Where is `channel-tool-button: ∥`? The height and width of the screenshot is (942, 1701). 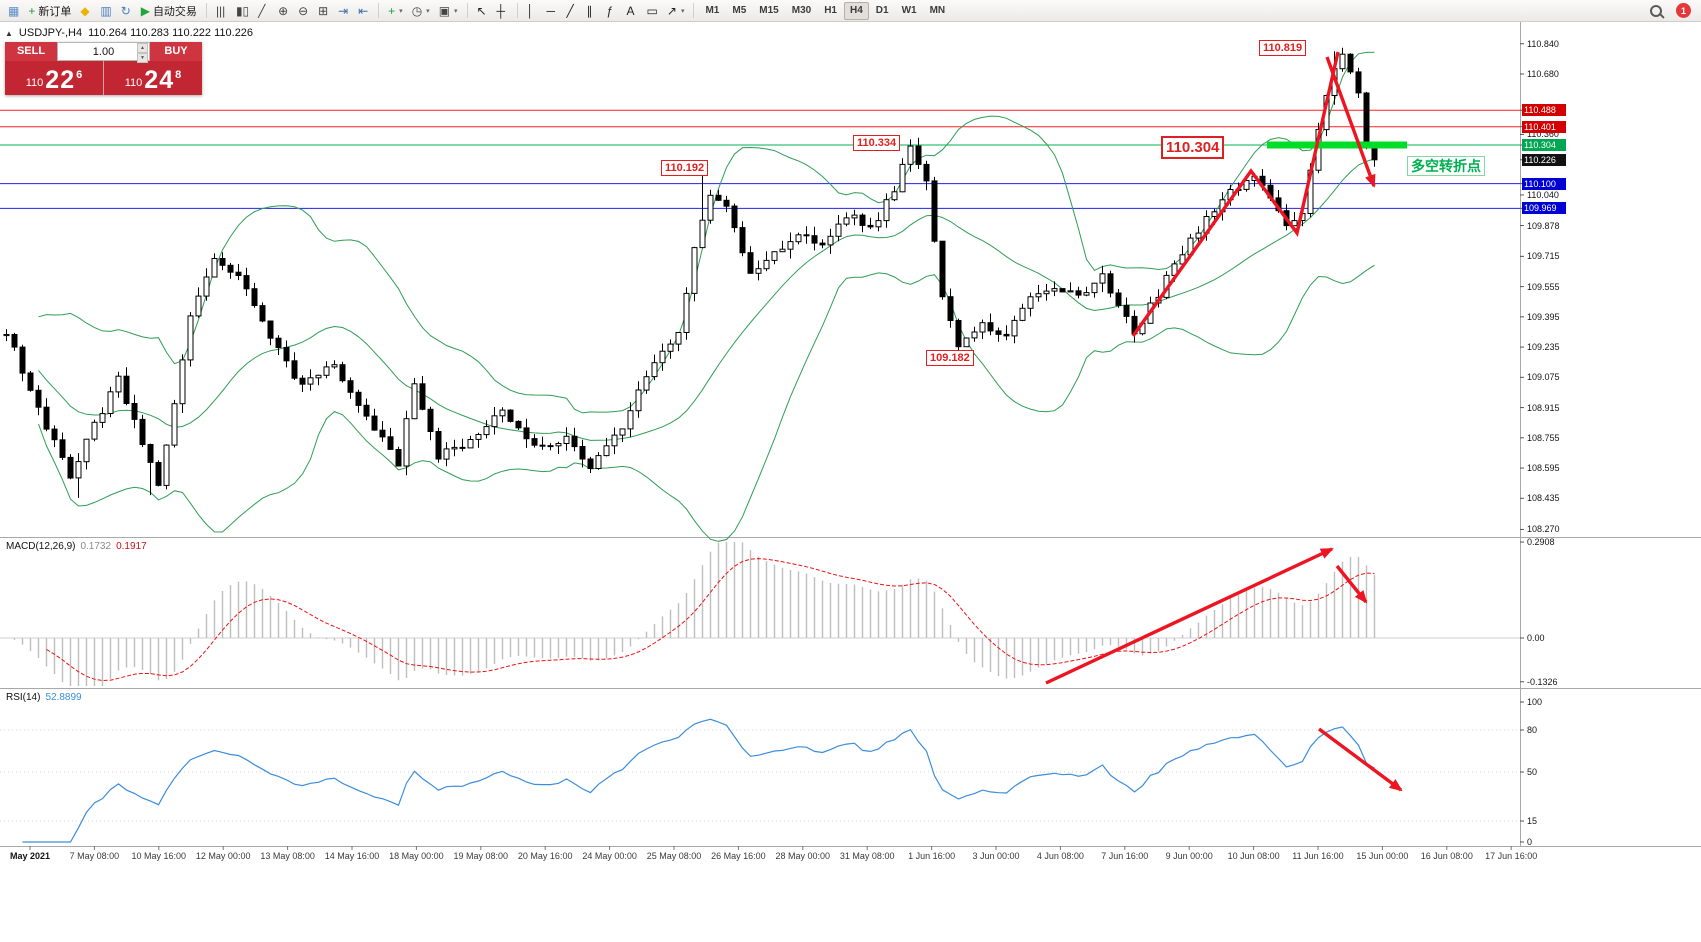
channel-tool-button: ∥ is located at coordinates (592, 10).